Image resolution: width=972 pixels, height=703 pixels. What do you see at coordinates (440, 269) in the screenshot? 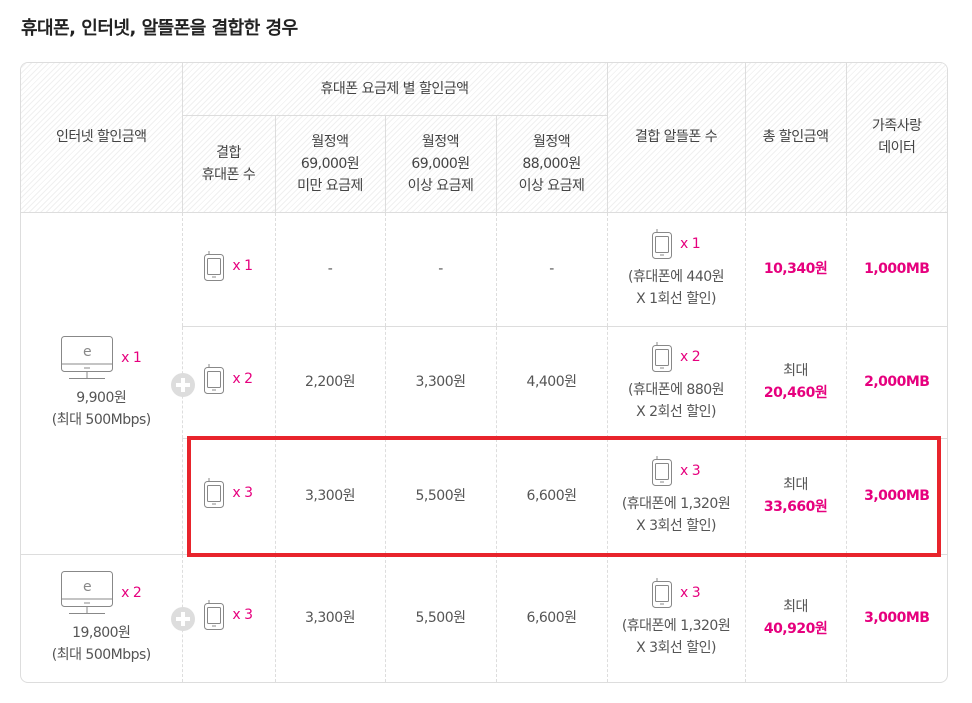
I see `plan-b-discount: -` at bounding box center [440, 269].